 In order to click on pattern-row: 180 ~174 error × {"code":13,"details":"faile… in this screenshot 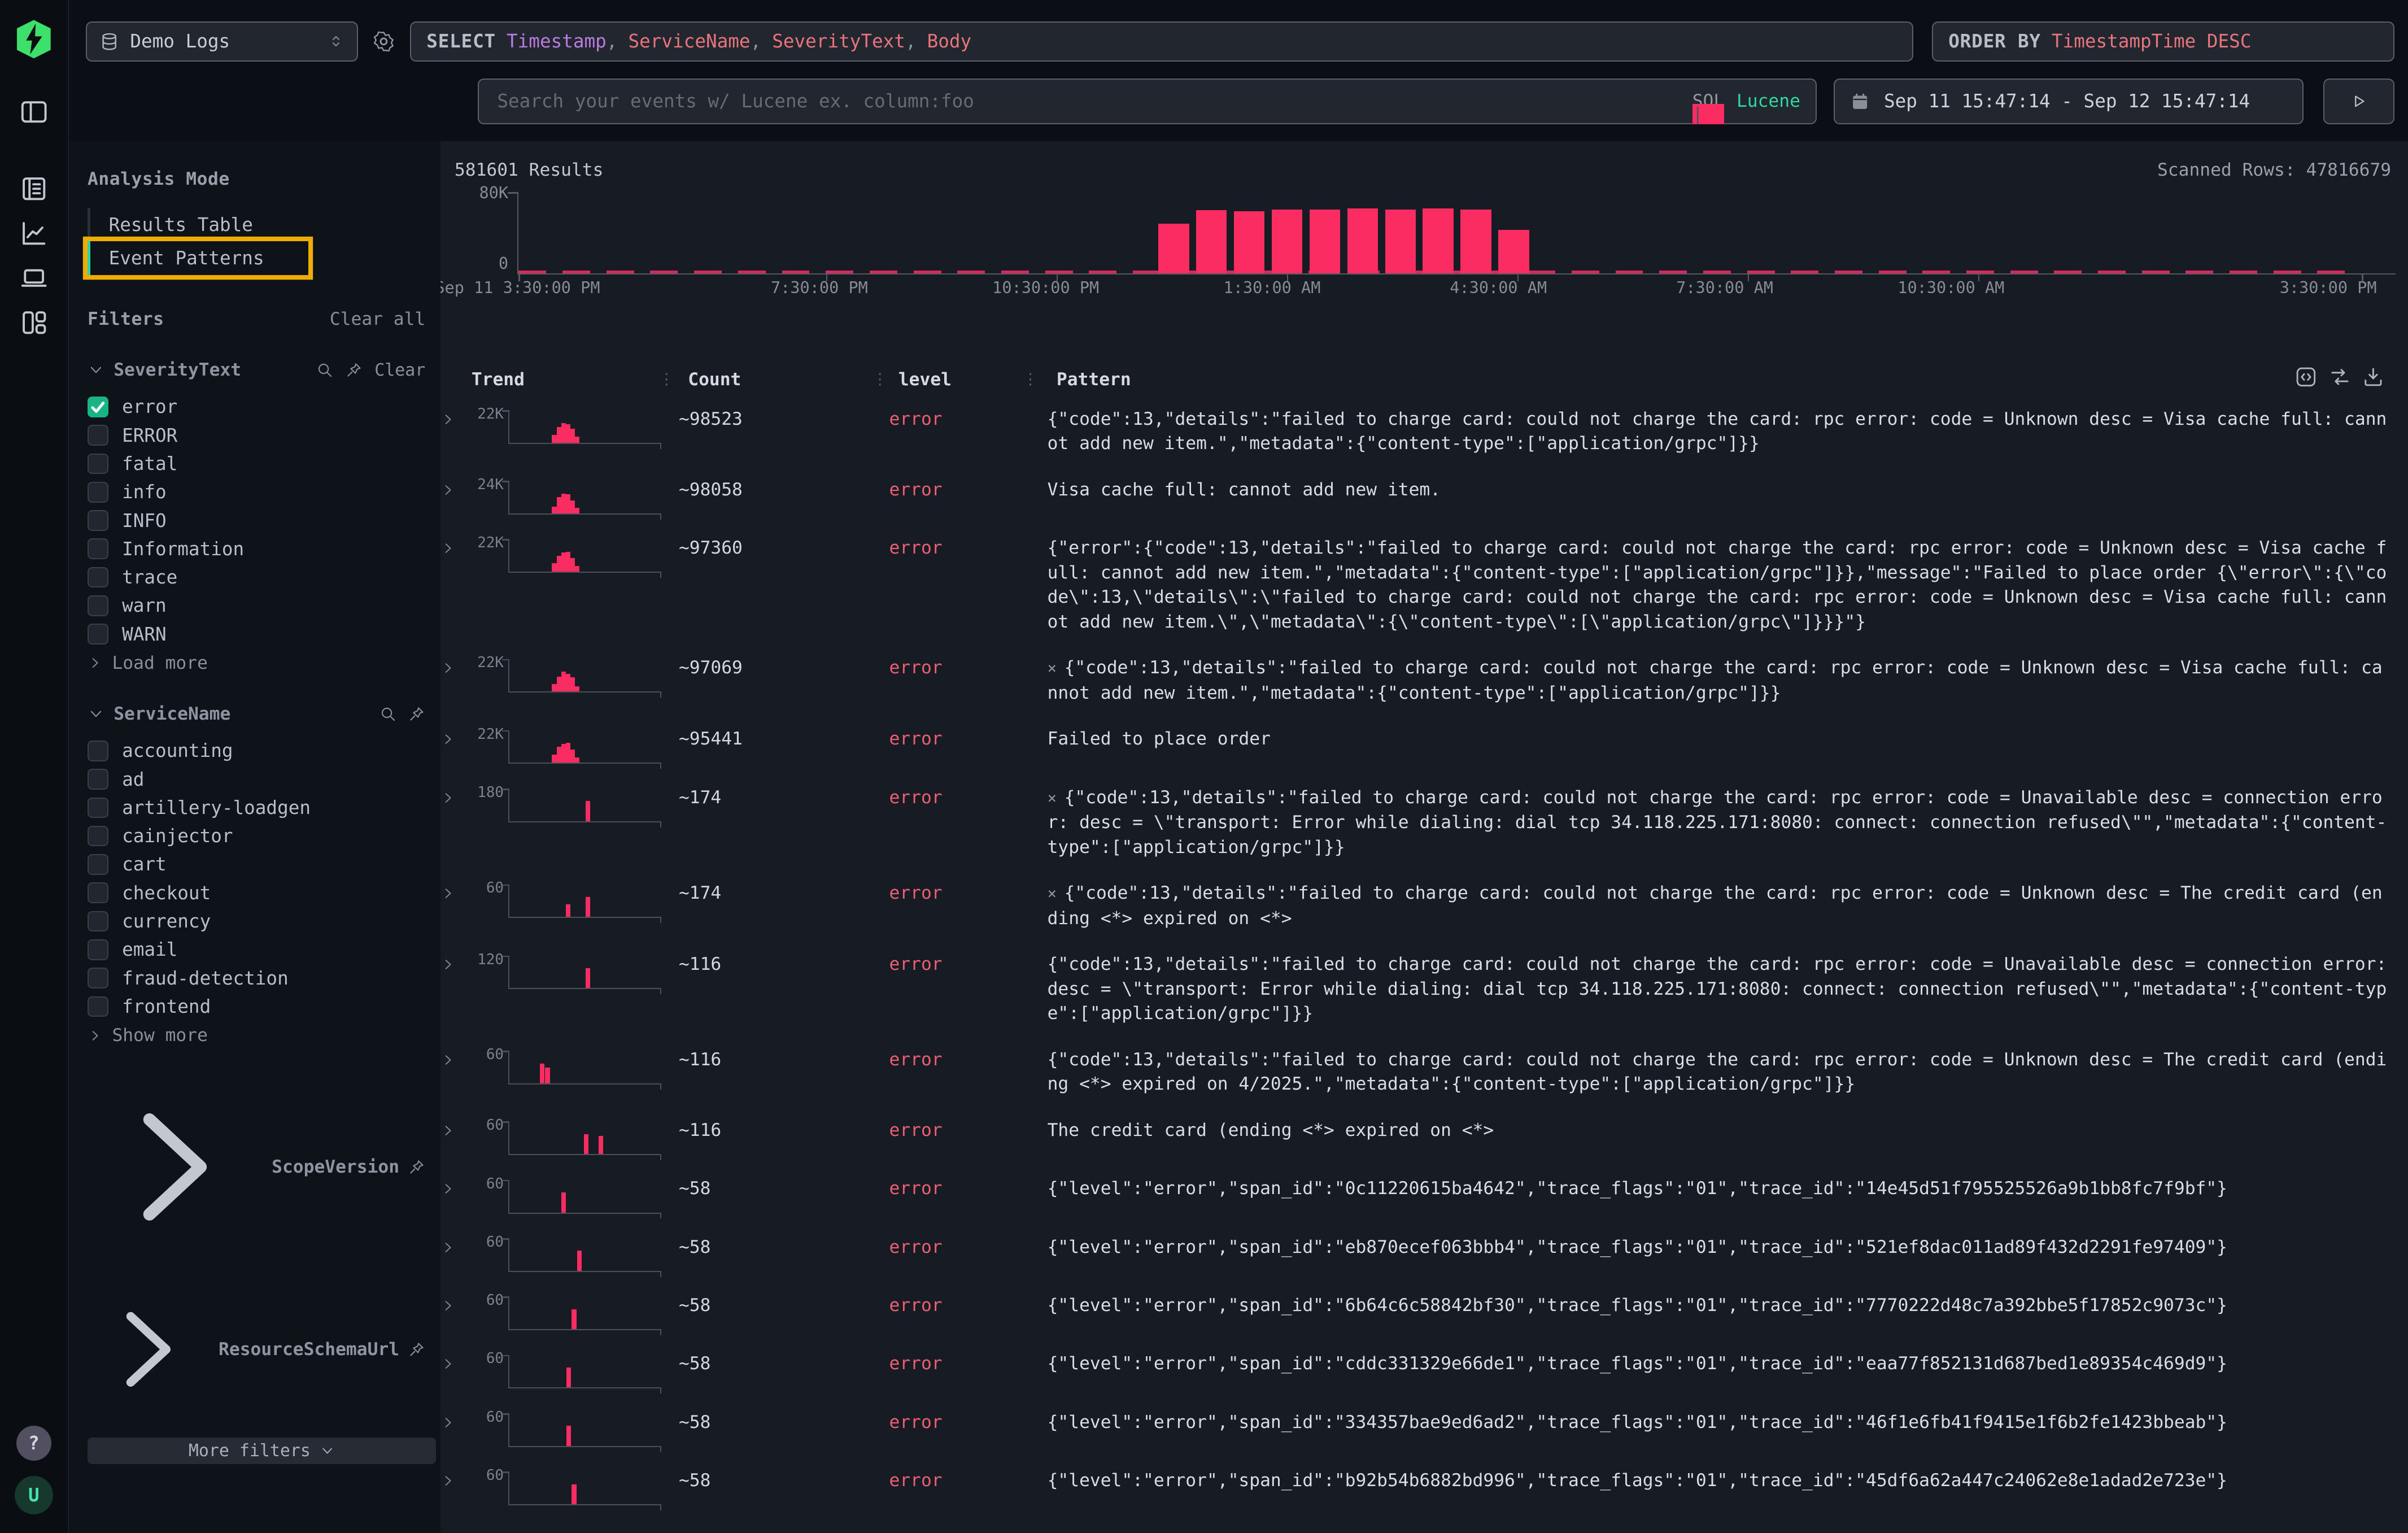, I will do `click(1424, 823)`.